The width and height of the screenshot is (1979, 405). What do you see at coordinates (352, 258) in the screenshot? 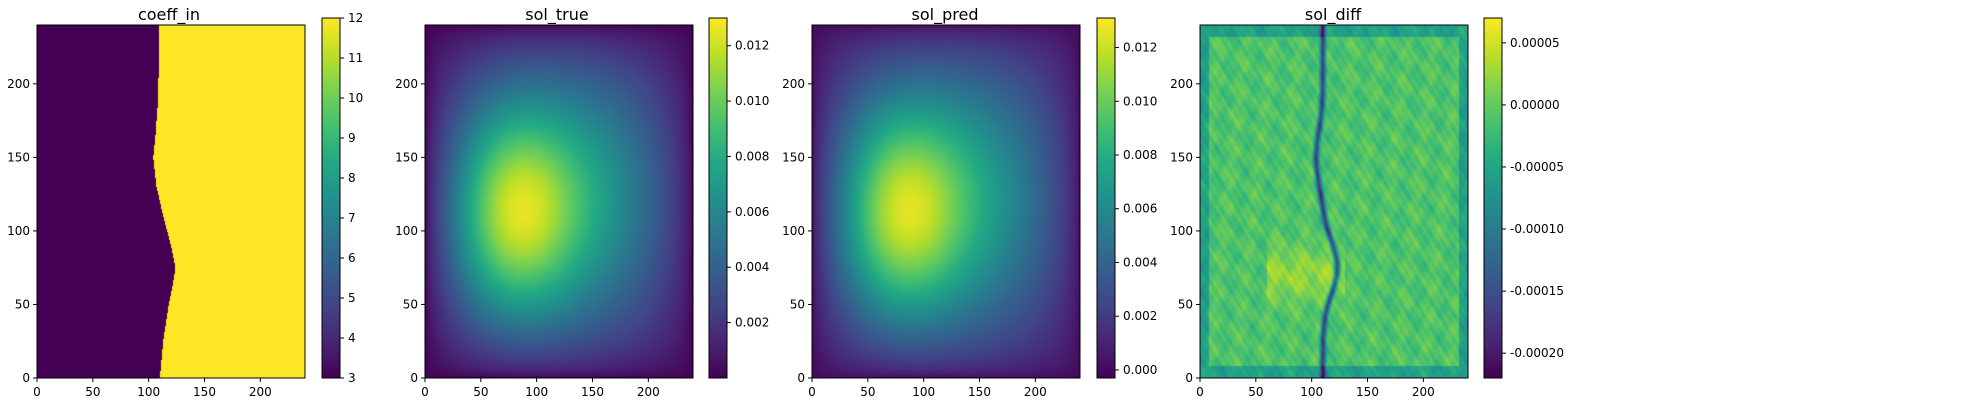
I see `colorbar-tick-label: 6` at bounding box center [352, 258].